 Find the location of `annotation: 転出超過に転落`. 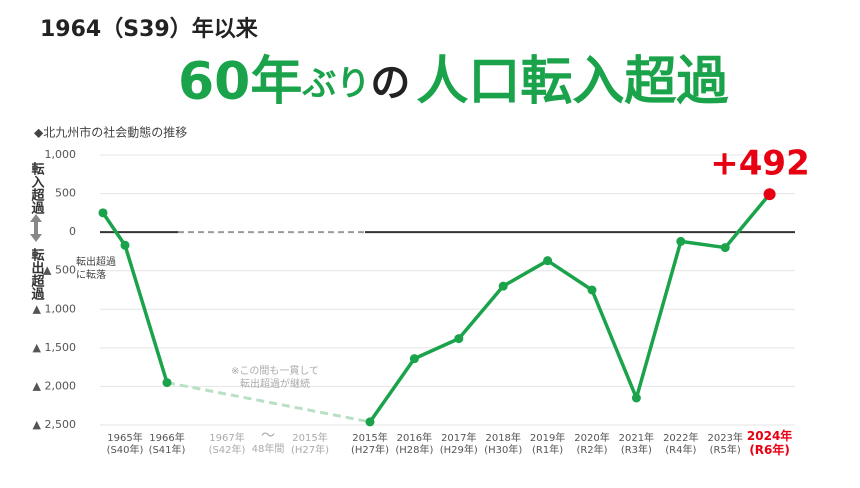

annotation: 転出超過に転落 is located at coordinates (96, 268).